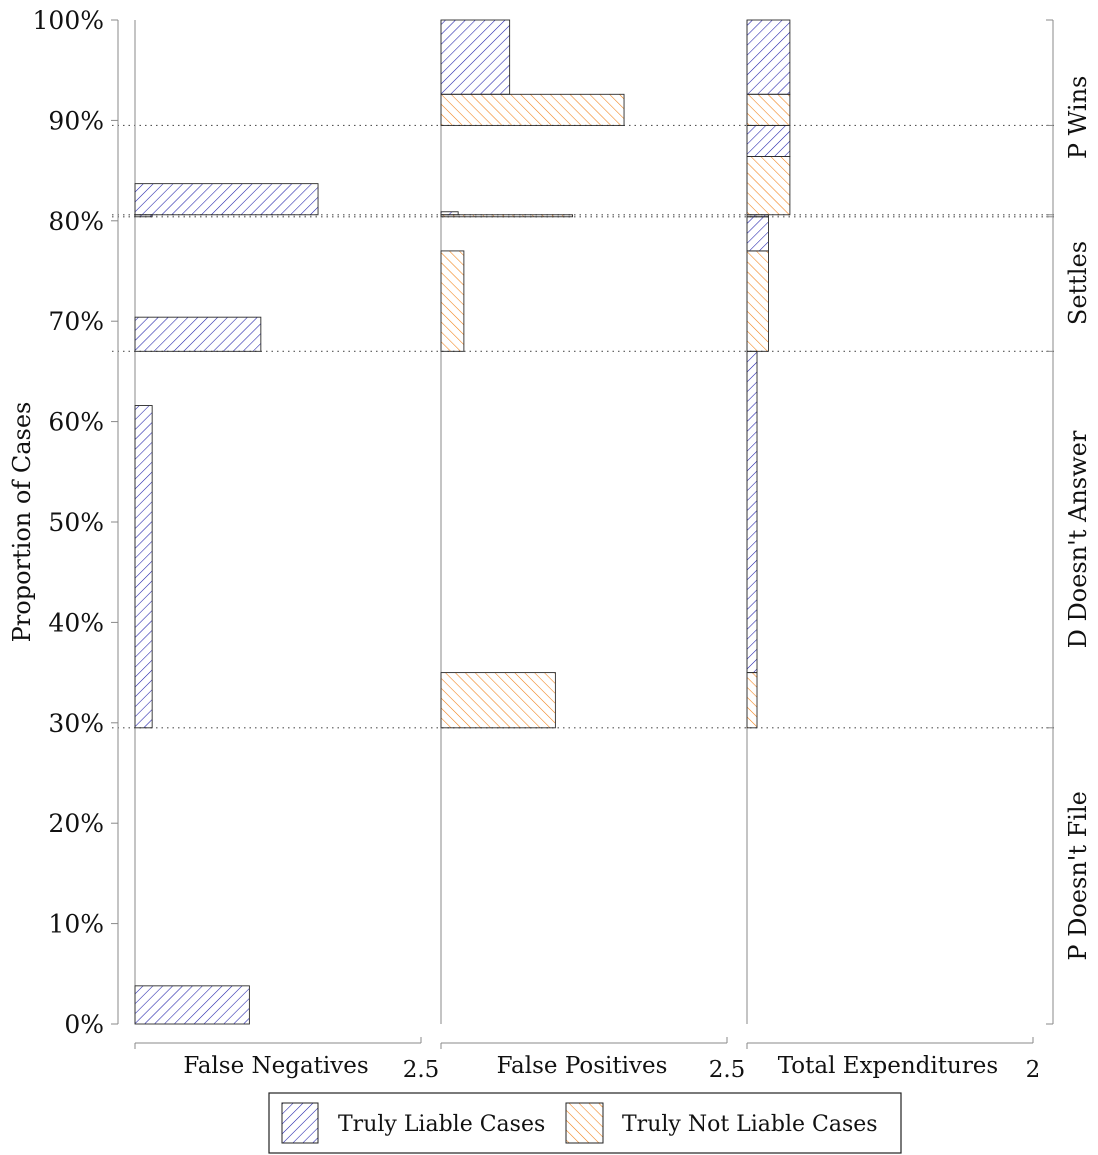 Image resolution: width=1098 pixels, height=1155 pixels. Describe the element at coordinates (275, 1066) in the screenshot. I see `x-axis-title: False Negatives` at that location.